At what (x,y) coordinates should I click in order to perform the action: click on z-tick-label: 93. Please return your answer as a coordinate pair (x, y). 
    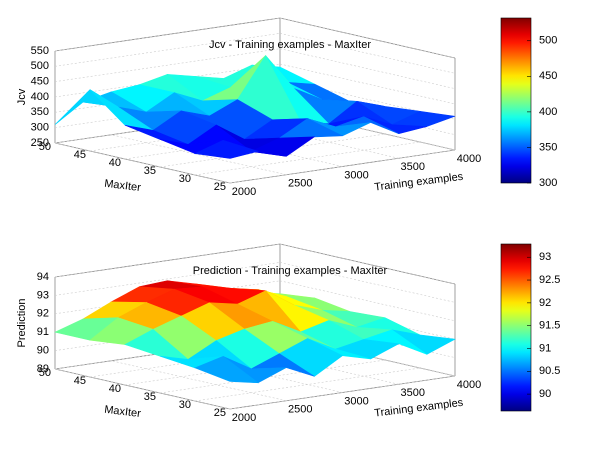
    Looking at the image, I should click on (43, 295).